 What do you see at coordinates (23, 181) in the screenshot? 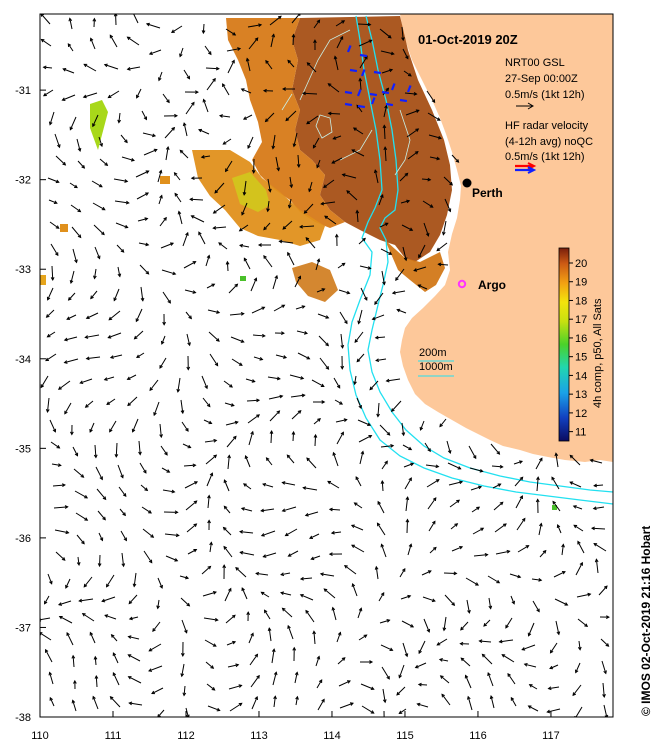
I see `y-tick-label: -32` at bounding box center [23, 181].